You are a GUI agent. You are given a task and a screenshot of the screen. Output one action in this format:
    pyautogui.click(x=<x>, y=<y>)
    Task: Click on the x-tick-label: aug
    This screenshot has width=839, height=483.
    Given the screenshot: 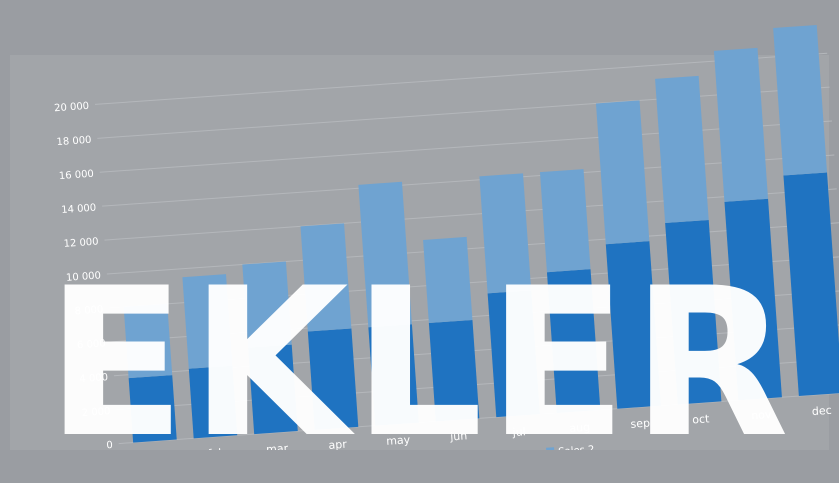 What is the action you would take?
    pyautogui.click(x=580, y=428)
    